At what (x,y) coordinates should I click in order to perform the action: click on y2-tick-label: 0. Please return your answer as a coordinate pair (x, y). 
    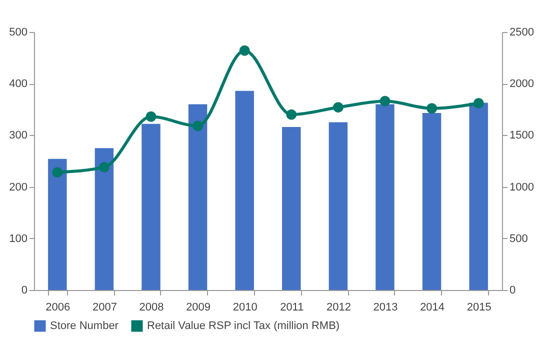
    Looking at the image, I should click on (513, 290).